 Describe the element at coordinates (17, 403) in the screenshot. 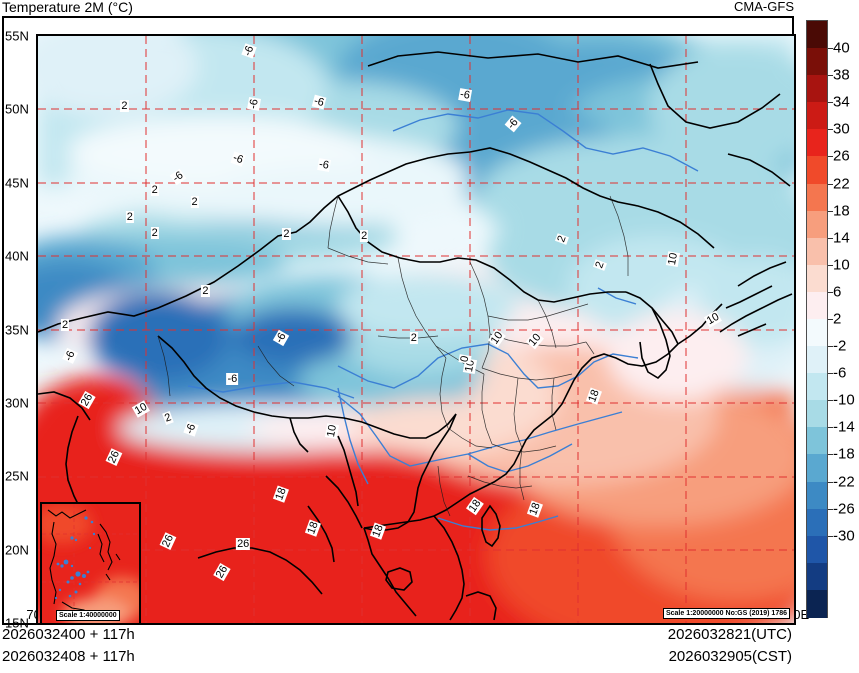

I see `y-tick-30N: 30N` at that location.